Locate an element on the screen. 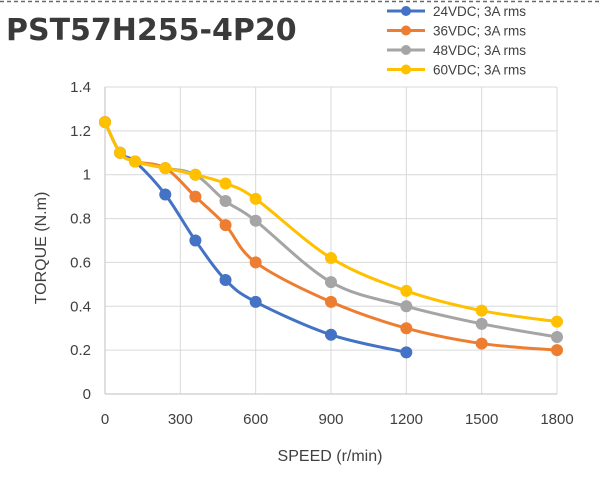 The image size is (602, 480). y-tick-label: 0.8 is located at coordinates (80, 219).